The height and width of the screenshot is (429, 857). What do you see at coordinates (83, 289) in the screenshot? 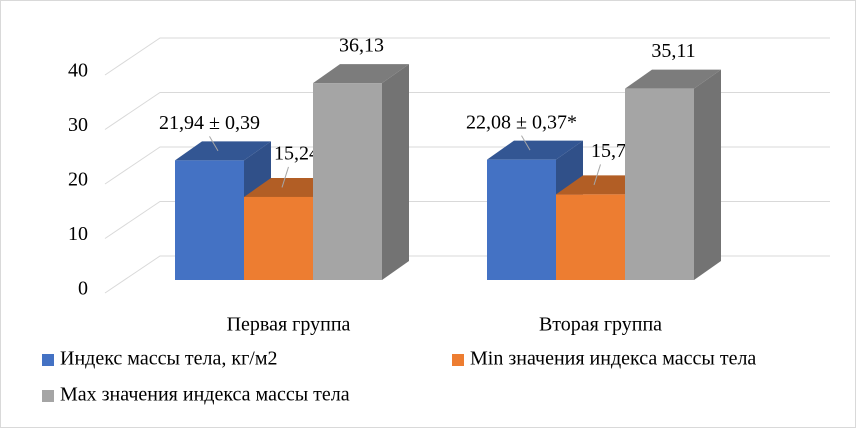
I see `y-tick-label: 0` at bounding box center [83, 289].